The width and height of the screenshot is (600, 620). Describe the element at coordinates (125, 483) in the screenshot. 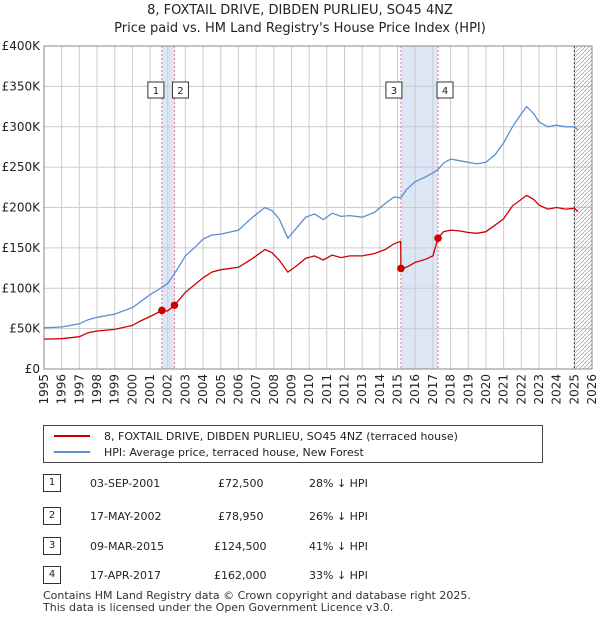

I see `transaction-date: 03-SEP-2001` at that location.